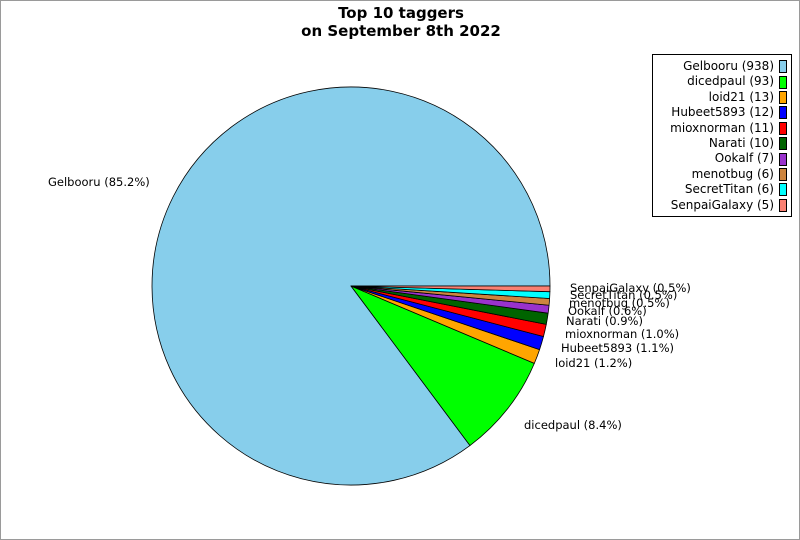 The height and width of the screenshot is (540, 800). I want to click on slice-label-hubeet5893: Hubeet5893 (1.1%), so click(617, 348).